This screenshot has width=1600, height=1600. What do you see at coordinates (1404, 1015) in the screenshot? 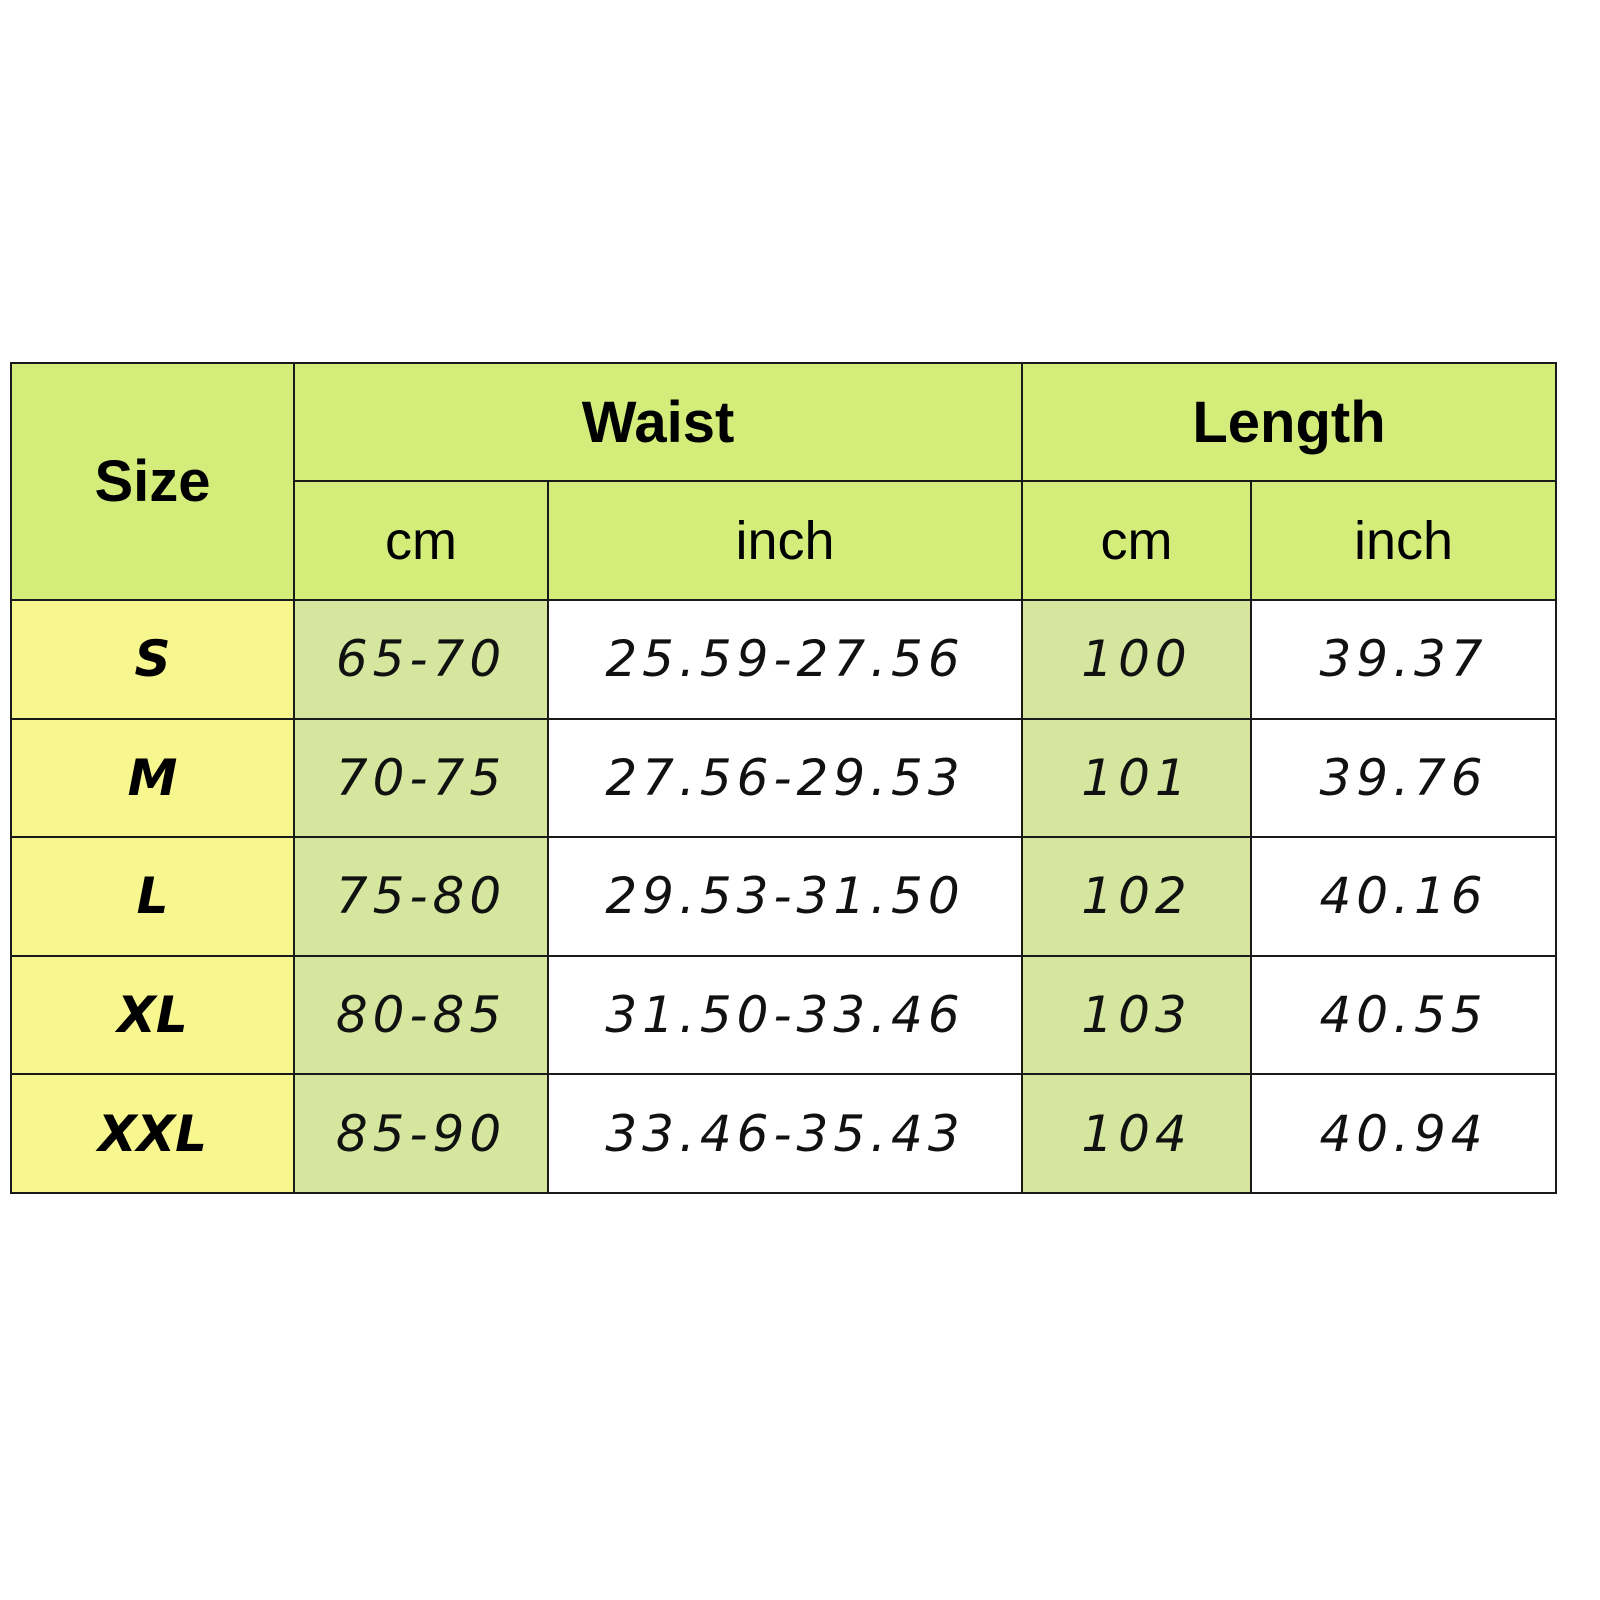
I see `length-inch-cell: 40.55` at bounding box center [1404, 1015].